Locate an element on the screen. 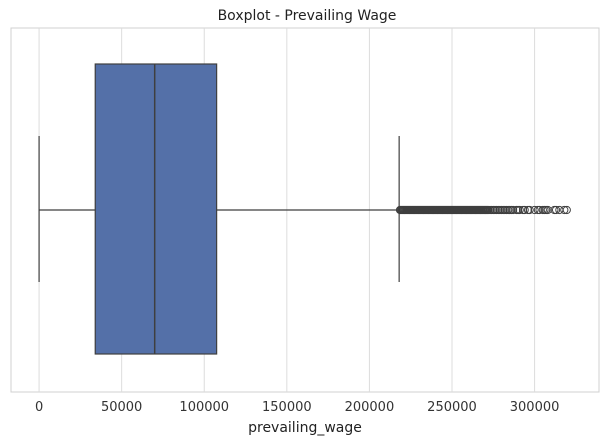 This screenshot has width=615, height=447. x-tick-label: 150000 is located at coordinates (287, 407).